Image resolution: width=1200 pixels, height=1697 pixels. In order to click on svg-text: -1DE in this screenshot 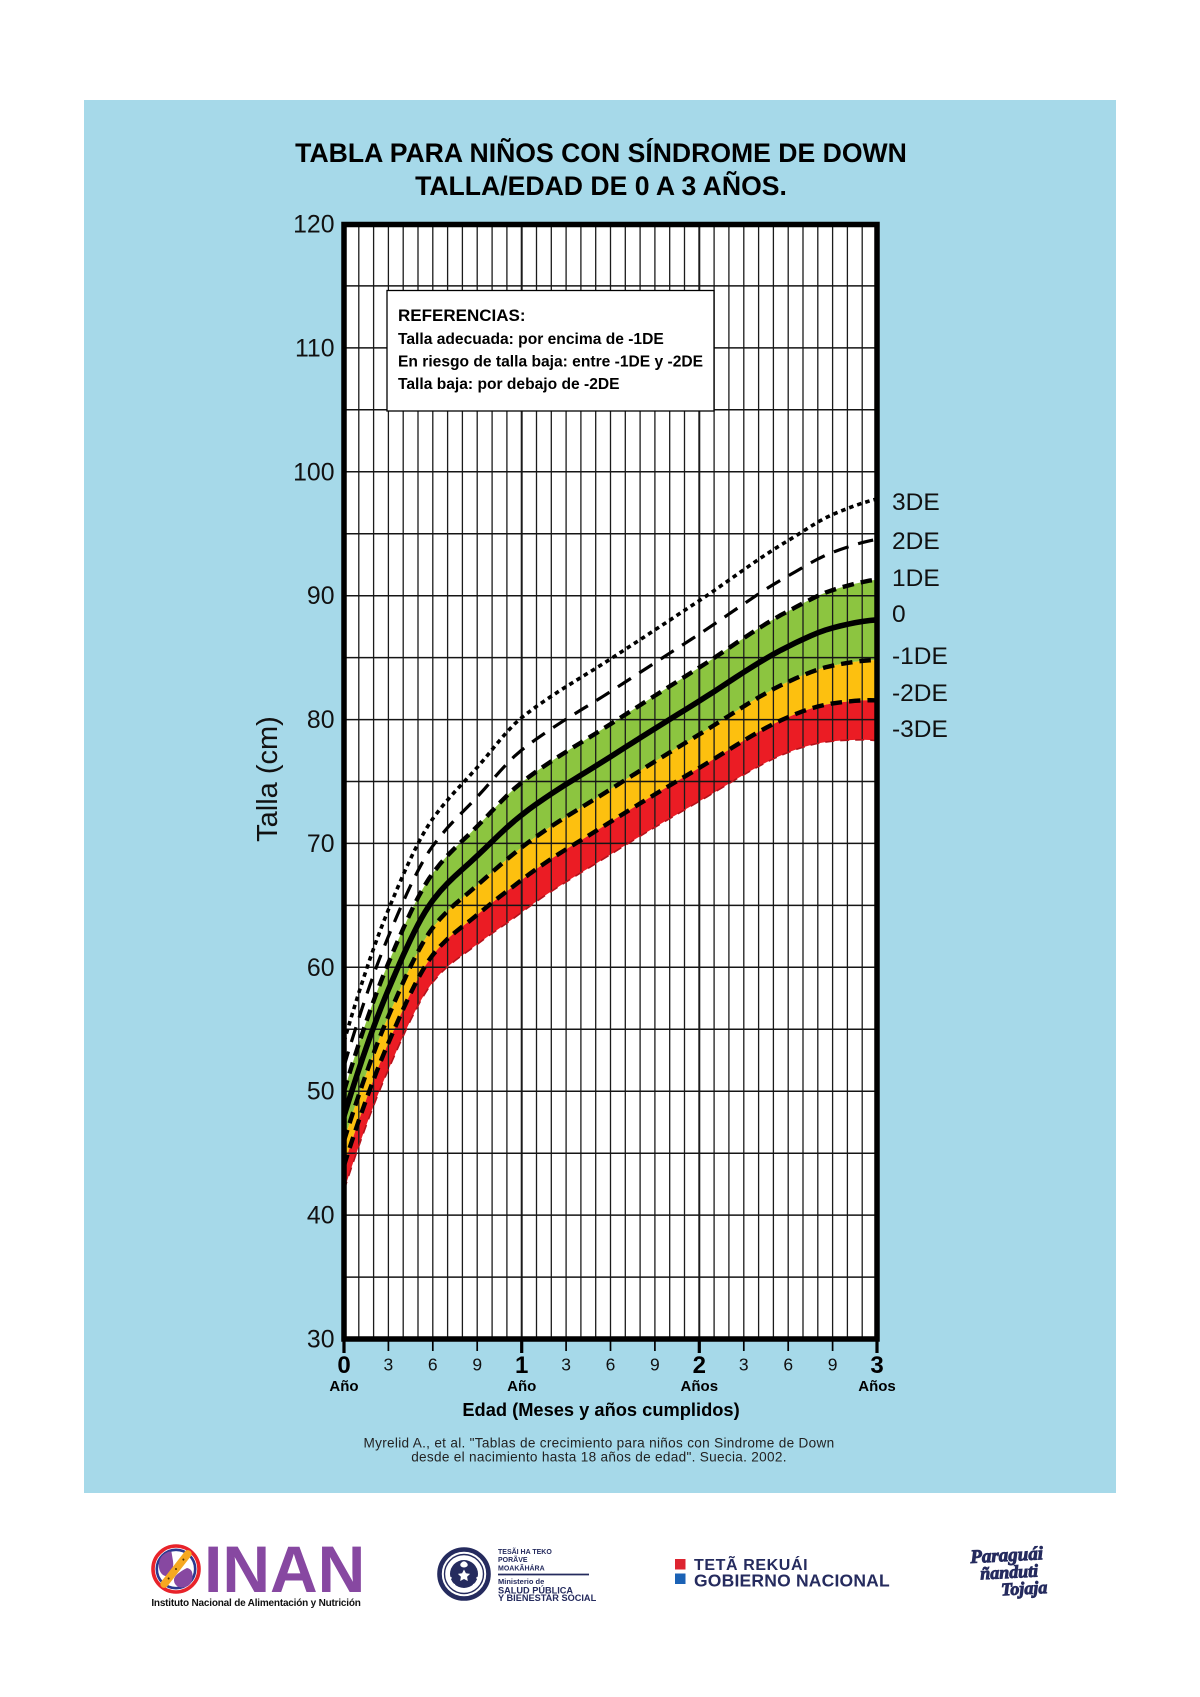, I will do `click(920, 656)`.